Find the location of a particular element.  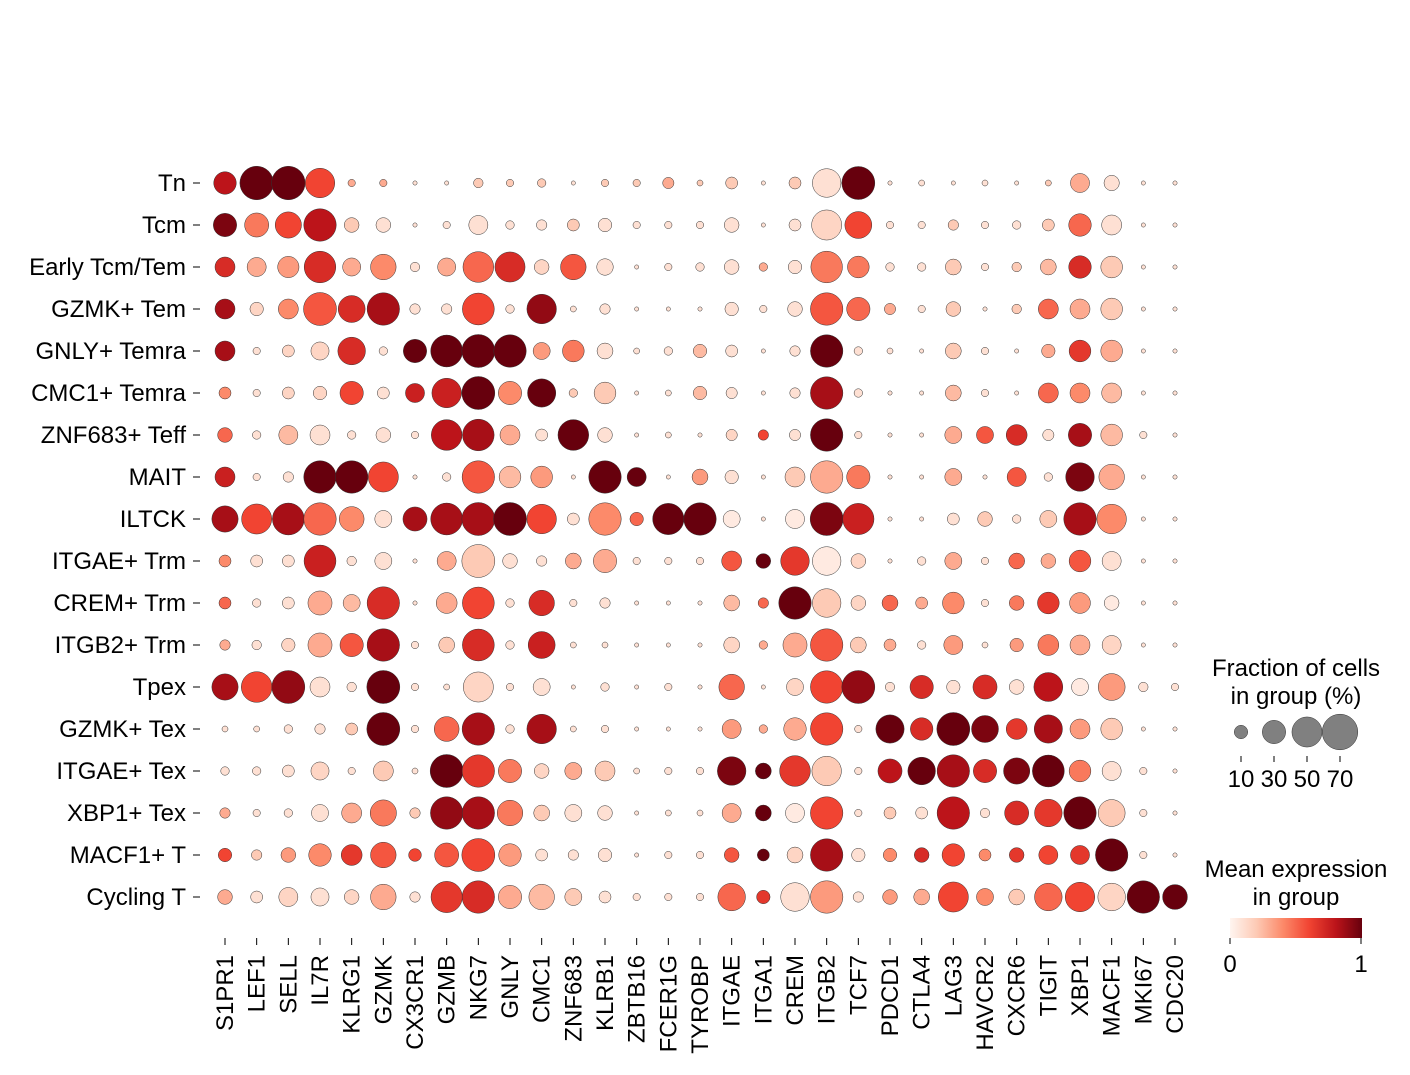

gene-label: CREM is located at coordinates (795, 990).